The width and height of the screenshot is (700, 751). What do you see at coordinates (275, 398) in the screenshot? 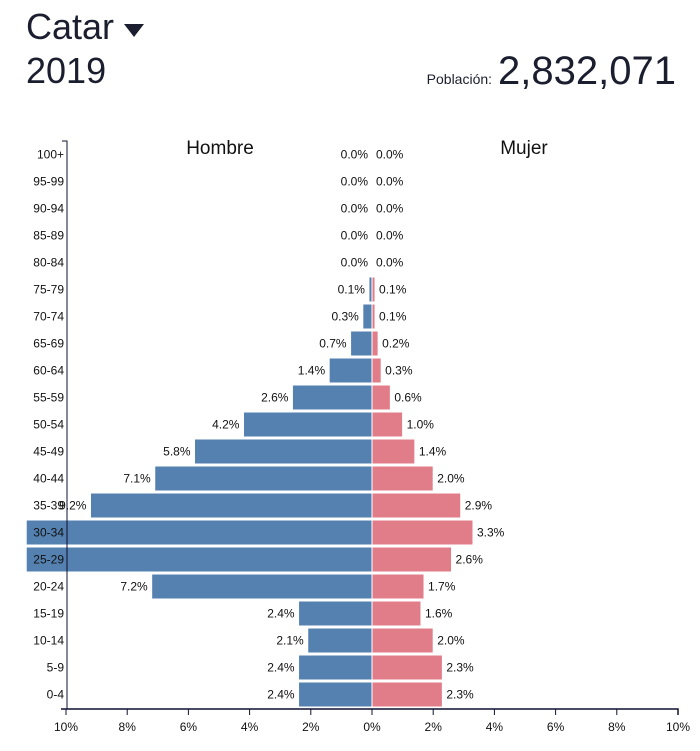
I see `male-value-label: 2.6%` at bounding box center [275, 398].